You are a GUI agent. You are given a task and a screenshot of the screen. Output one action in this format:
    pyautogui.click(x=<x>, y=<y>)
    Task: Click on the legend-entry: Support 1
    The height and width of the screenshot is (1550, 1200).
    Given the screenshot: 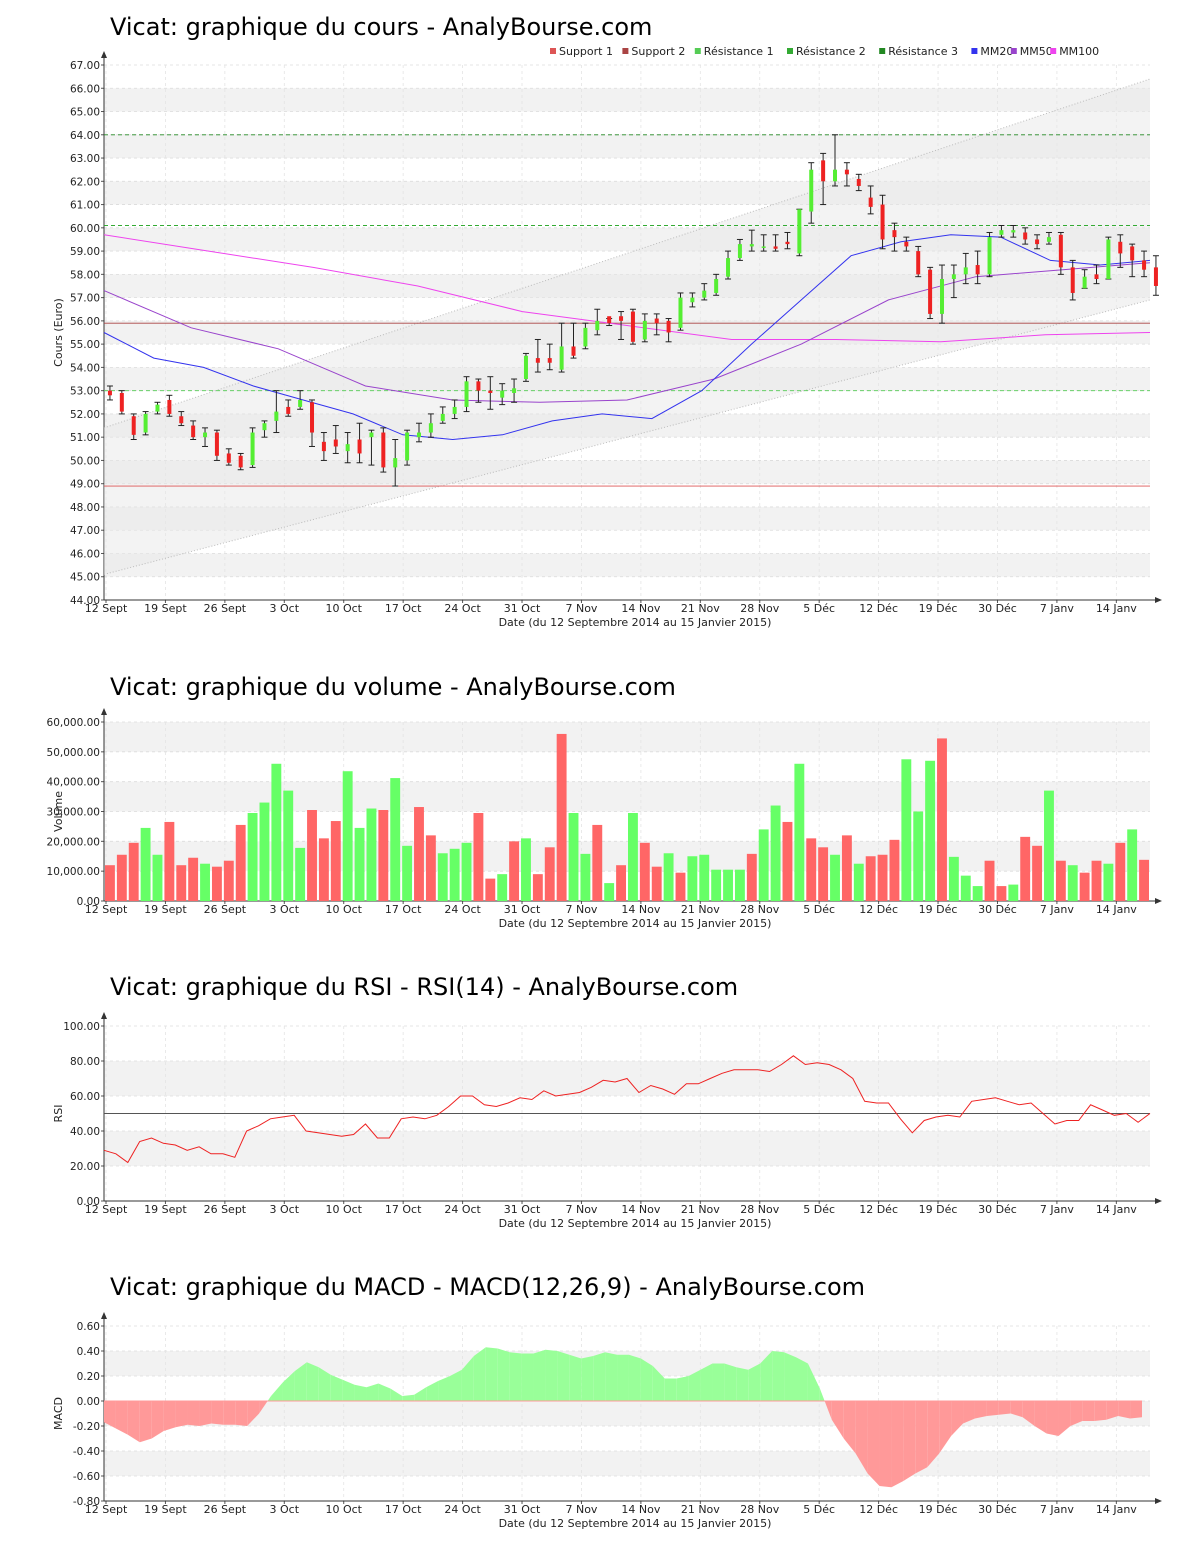 What is the action you would take?
    pyautogui.click(x=586, y=51)
    